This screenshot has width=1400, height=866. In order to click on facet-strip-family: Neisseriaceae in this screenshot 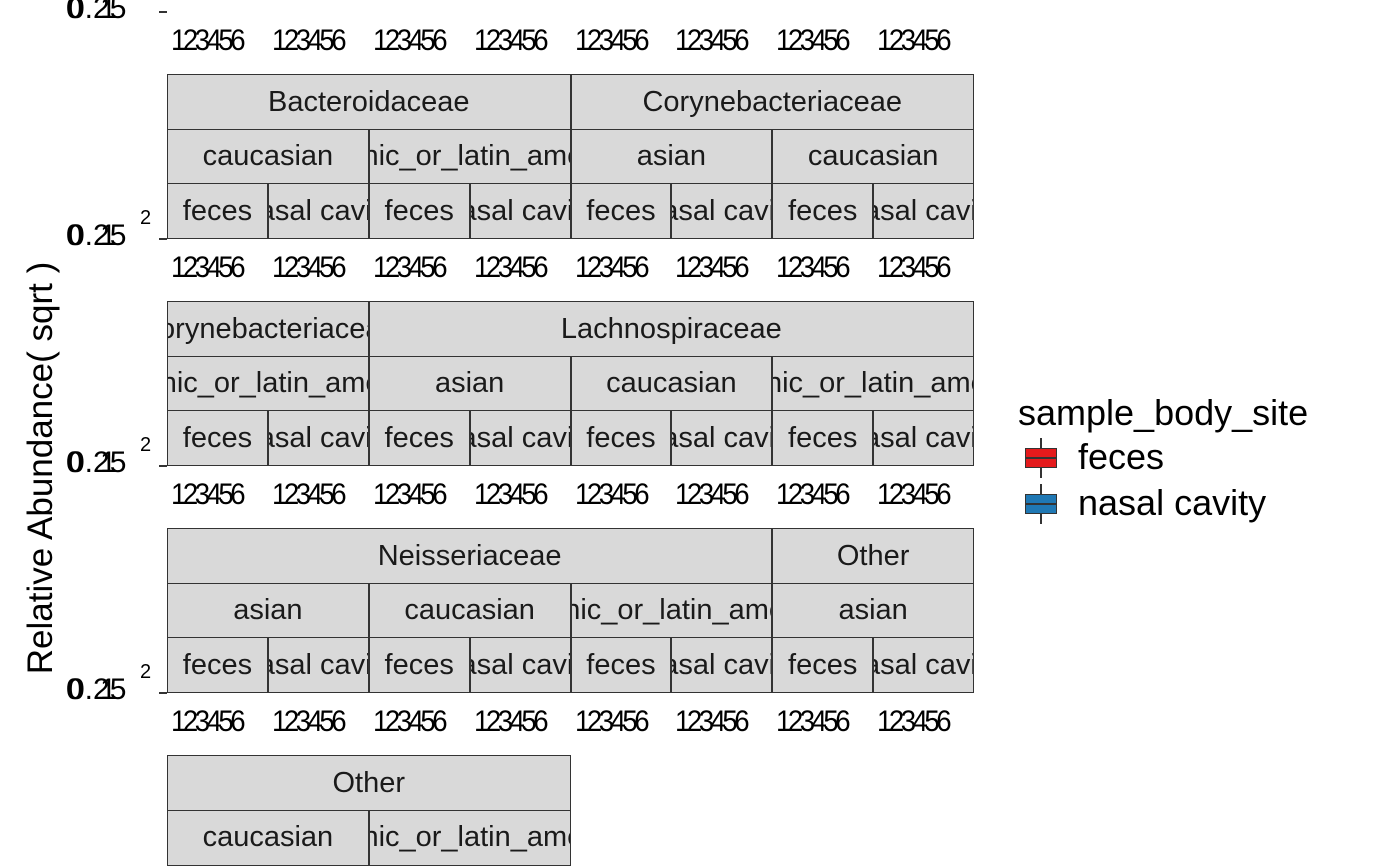, I will do `click(470, 556)`.